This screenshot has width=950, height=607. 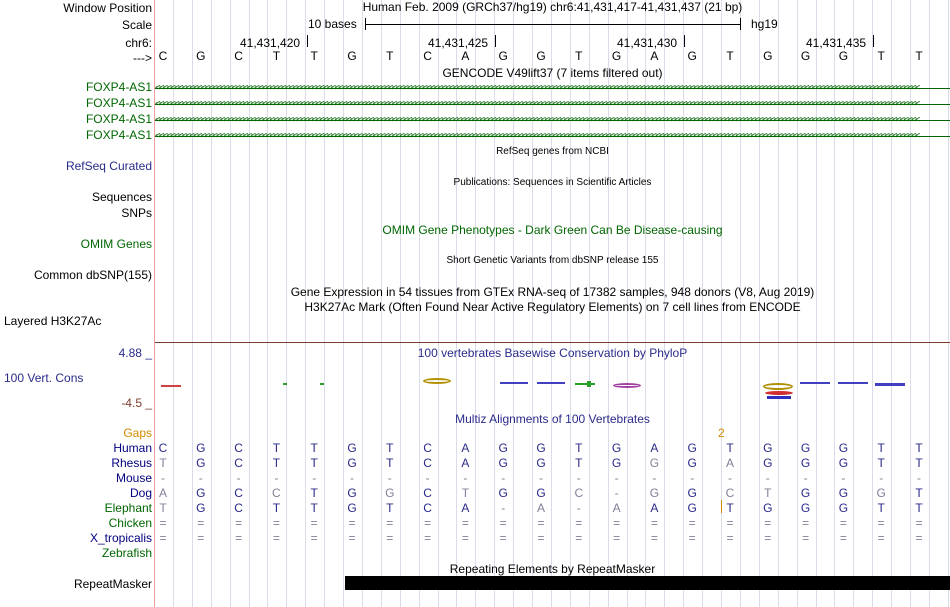 What do you see at coordinates (118, 119) in the screenshot?
I see `gencode-item-label-3: FOXP4-AS1` at bounding box center [118, 119].